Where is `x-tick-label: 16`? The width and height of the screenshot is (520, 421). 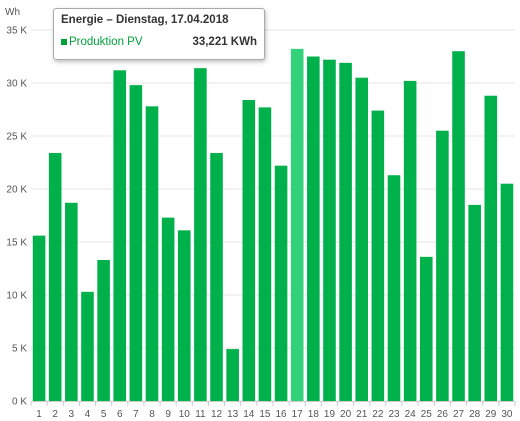 x-tick-label: 16 is located at coordinates (282, 414).